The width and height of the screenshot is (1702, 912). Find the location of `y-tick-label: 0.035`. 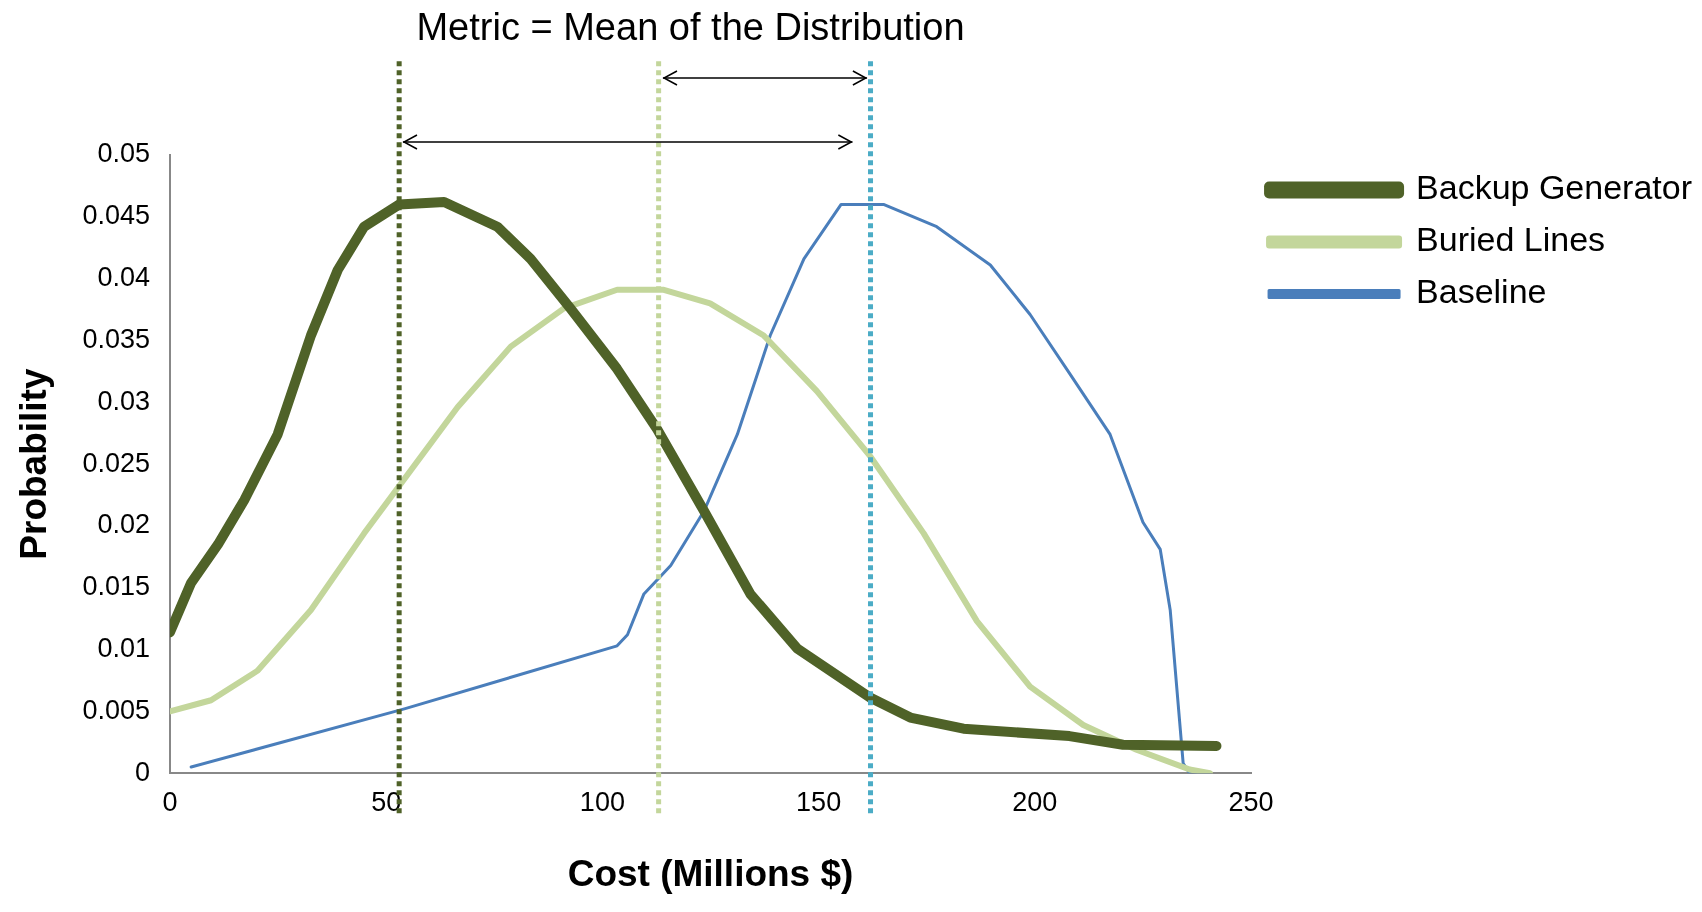

y-tick-label: 0.035 is located at coordinates (116, 338).